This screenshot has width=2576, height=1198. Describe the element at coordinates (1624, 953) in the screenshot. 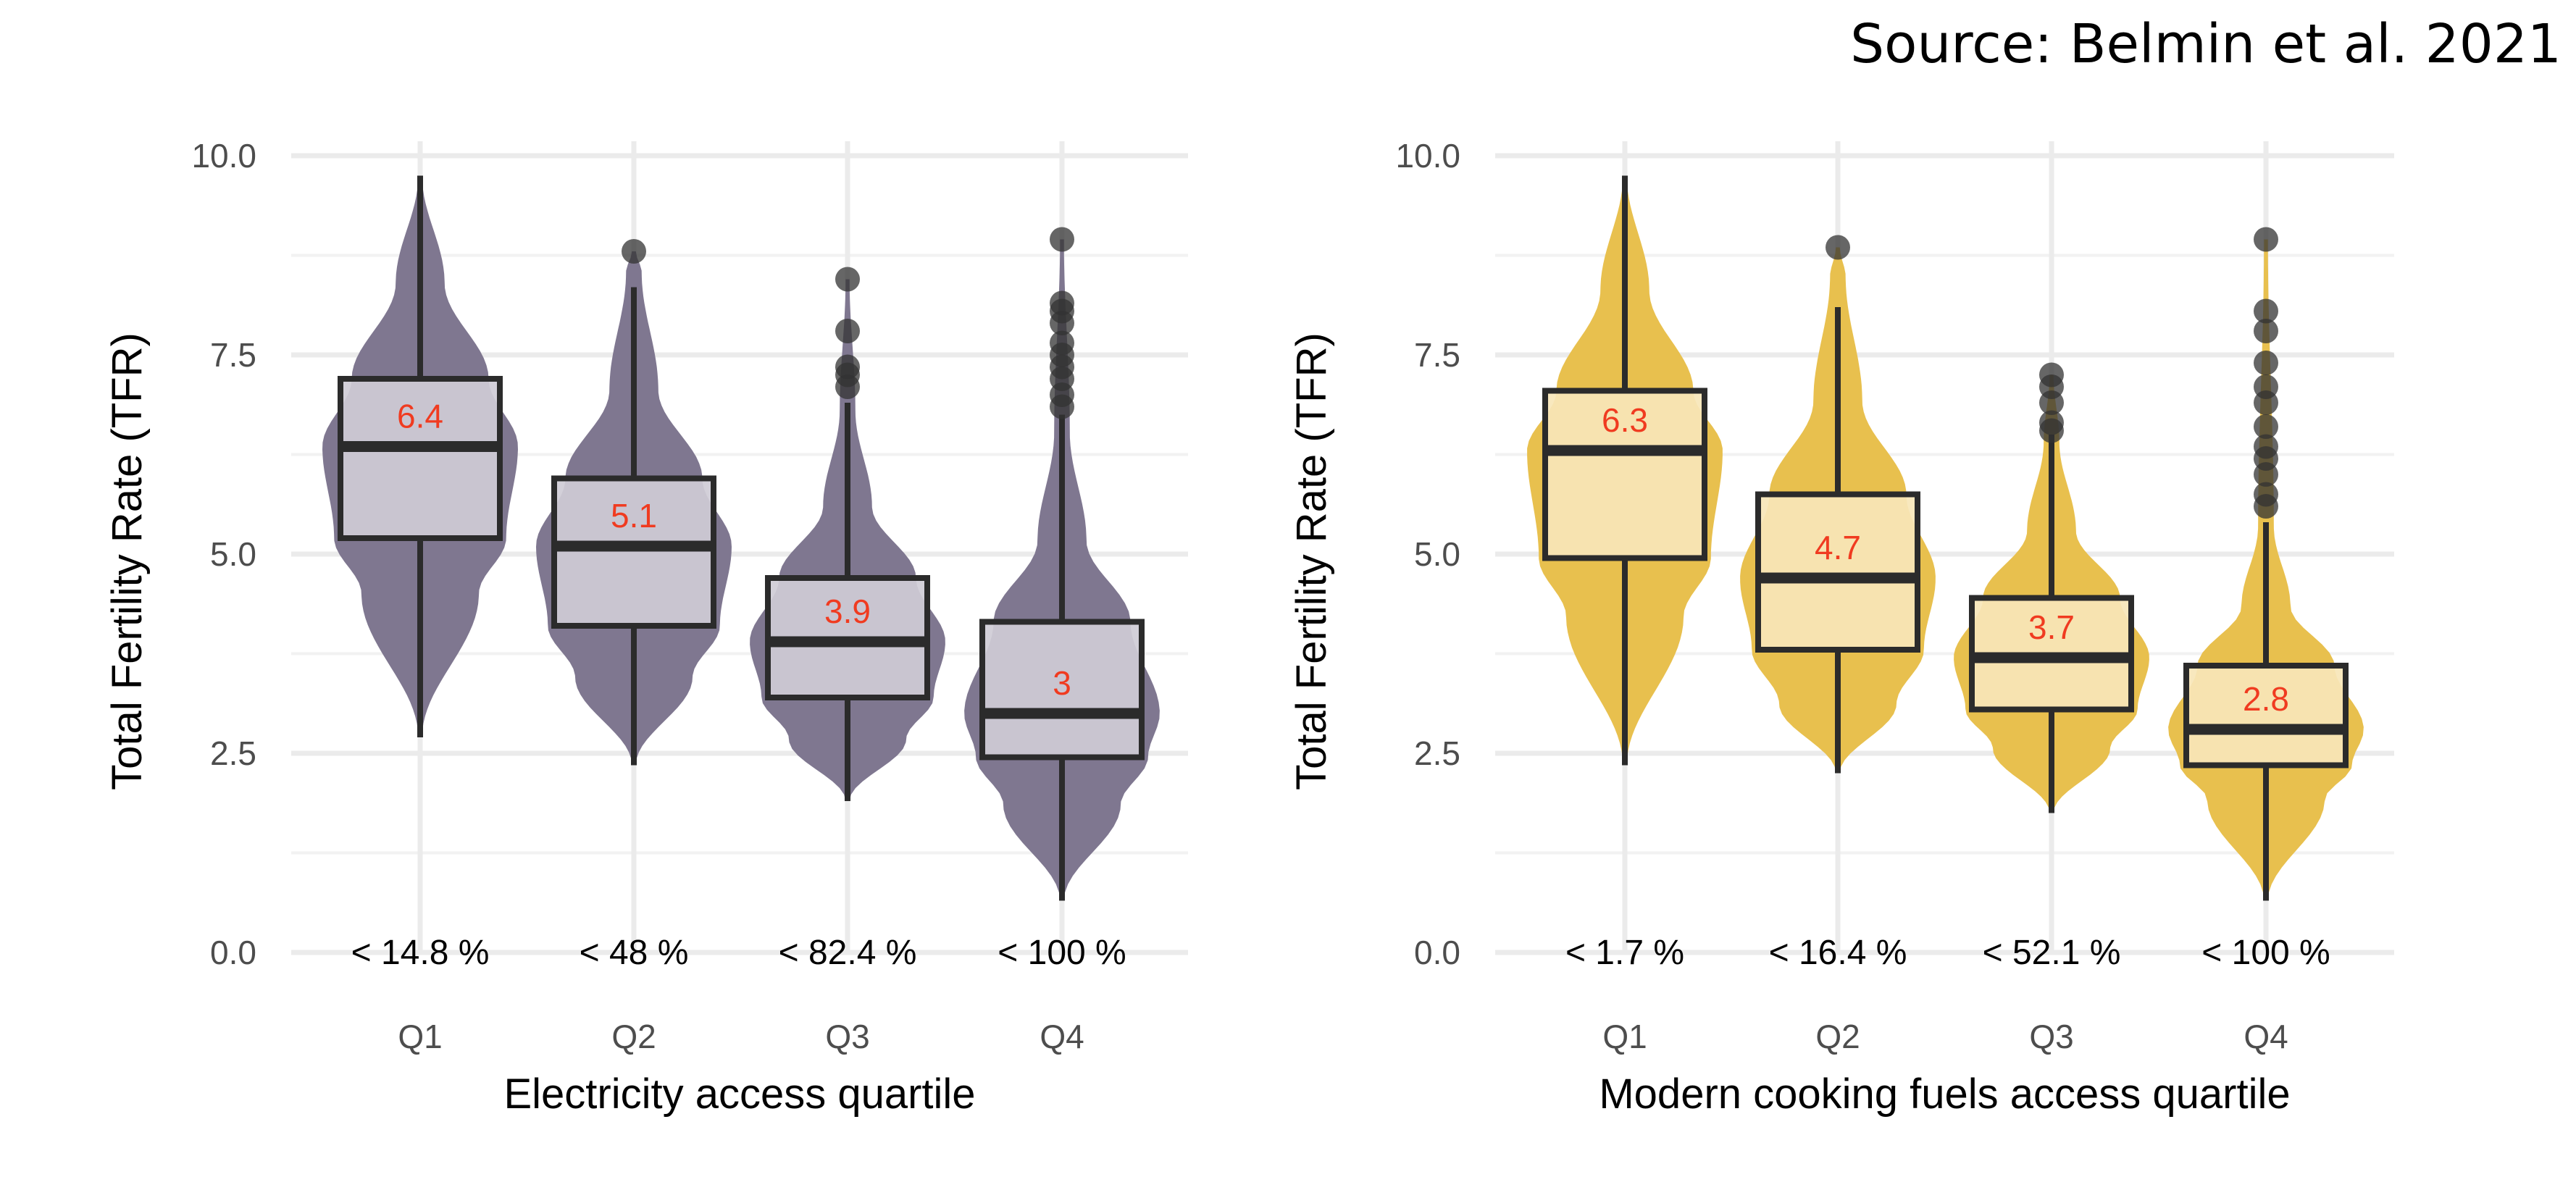

I see `quartile-range-label: < 1.7 %` at that location.